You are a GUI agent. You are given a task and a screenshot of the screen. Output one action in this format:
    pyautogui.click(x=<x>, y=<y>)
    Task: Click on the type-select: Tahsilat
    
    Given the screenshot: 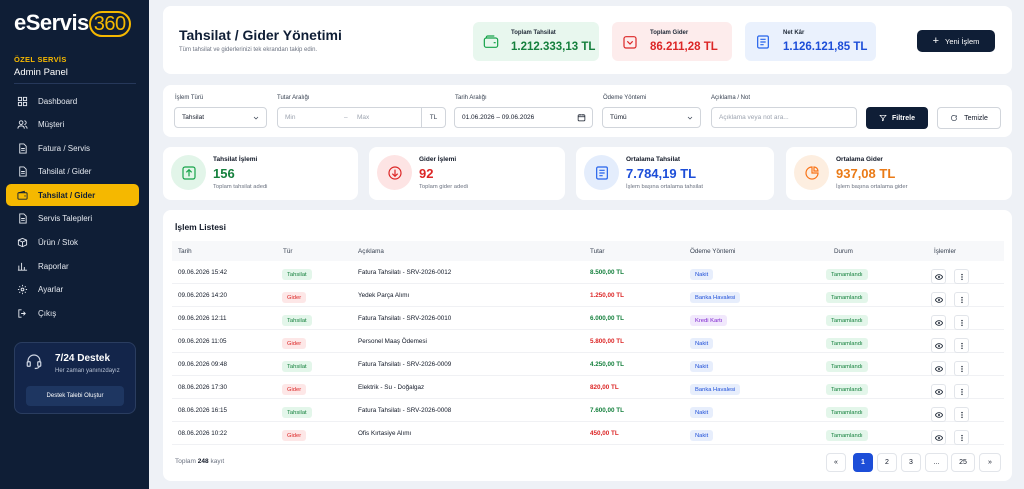 What is the action you would take?
    pyautogui.click(x=220, y=117)
    